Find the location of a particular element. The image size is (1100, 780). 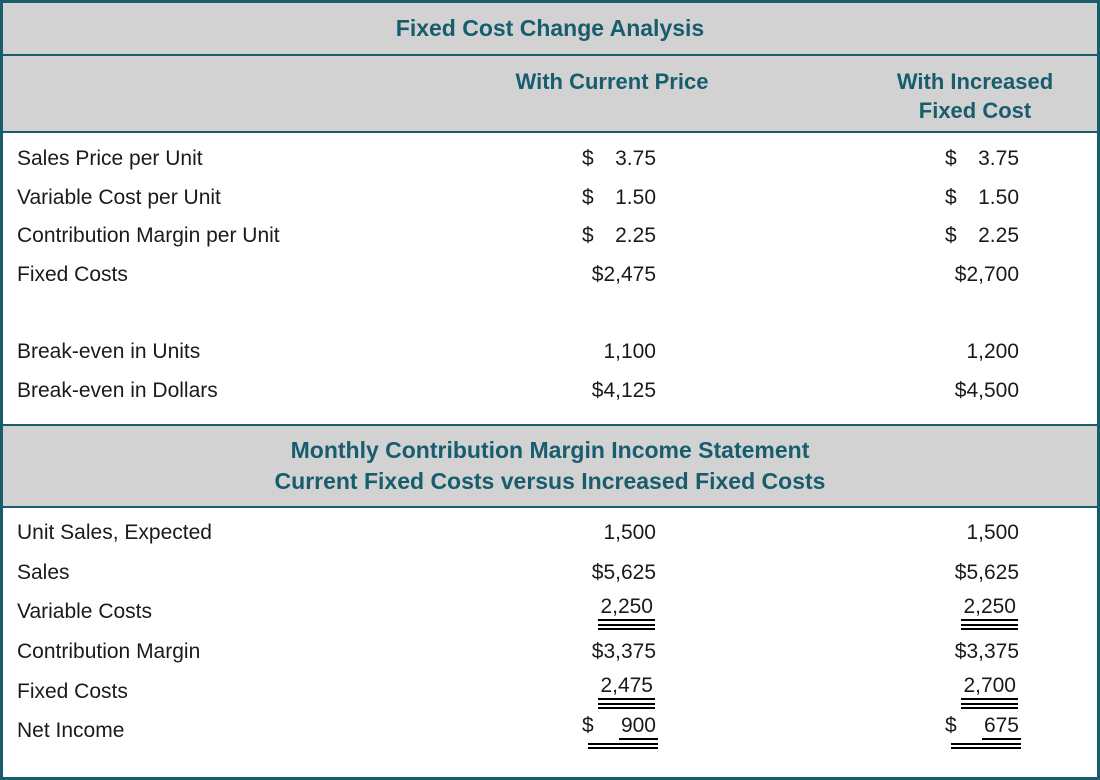

amount-value: $3,375 is located at coordinates (986, 652).